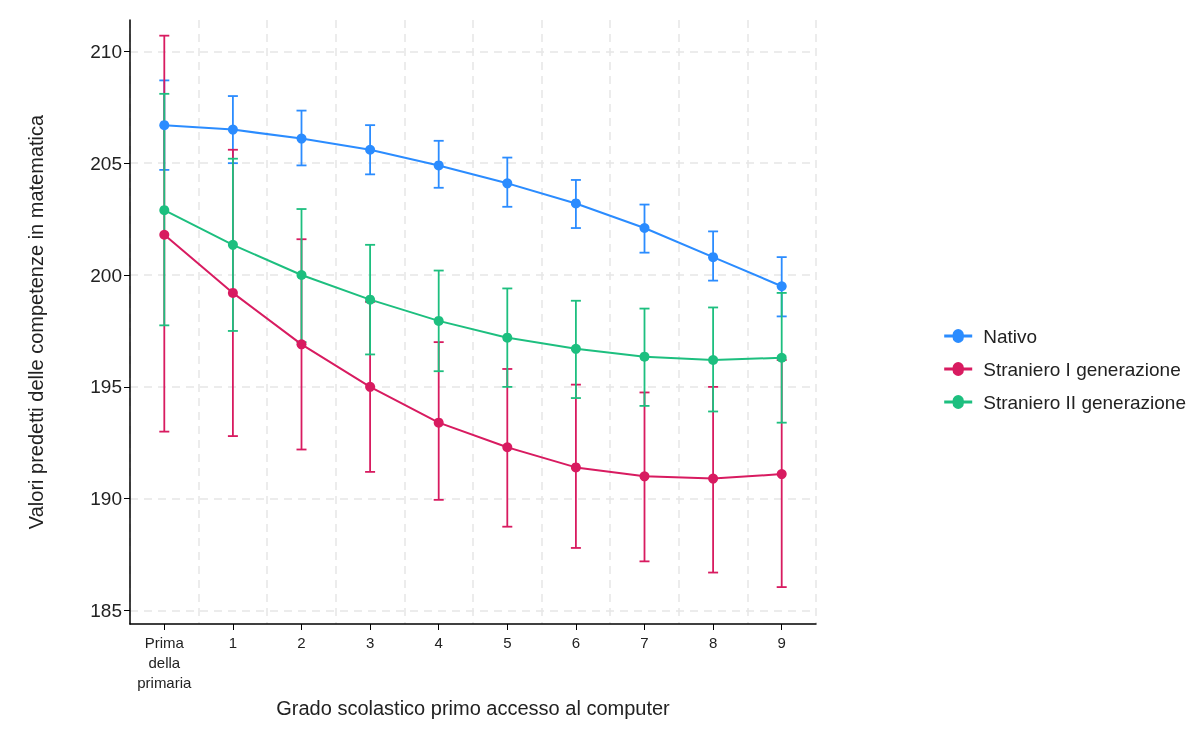  I want to click on y-tick-label: 190, so click(106, 499).